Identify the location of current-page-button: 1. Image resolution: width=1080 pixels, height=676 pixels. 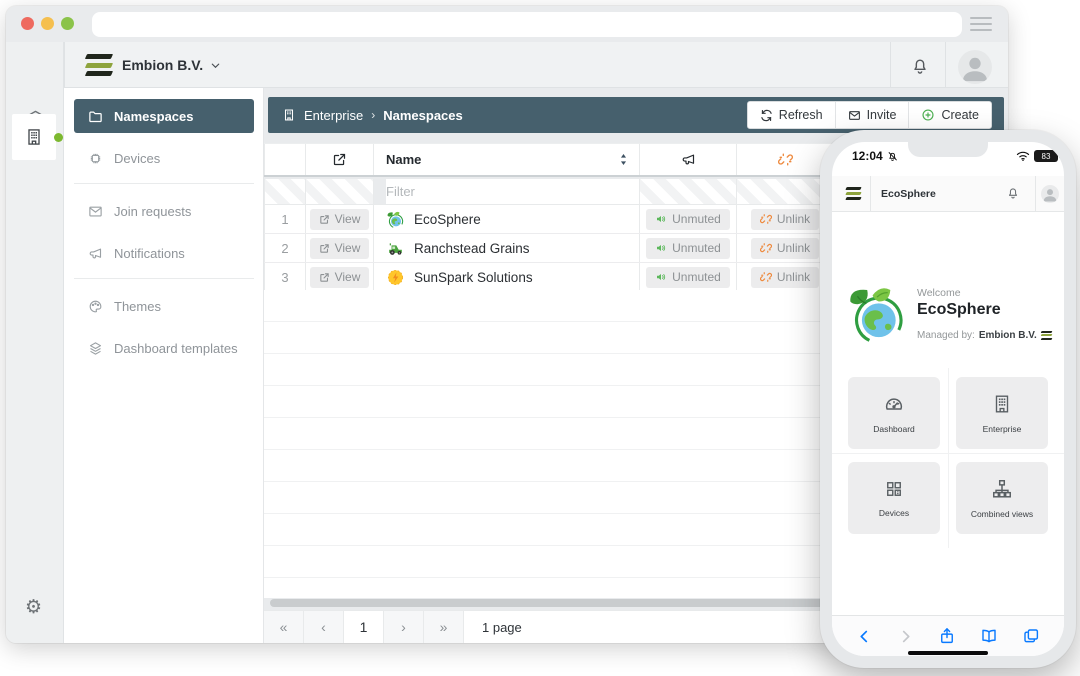
(364, 627).